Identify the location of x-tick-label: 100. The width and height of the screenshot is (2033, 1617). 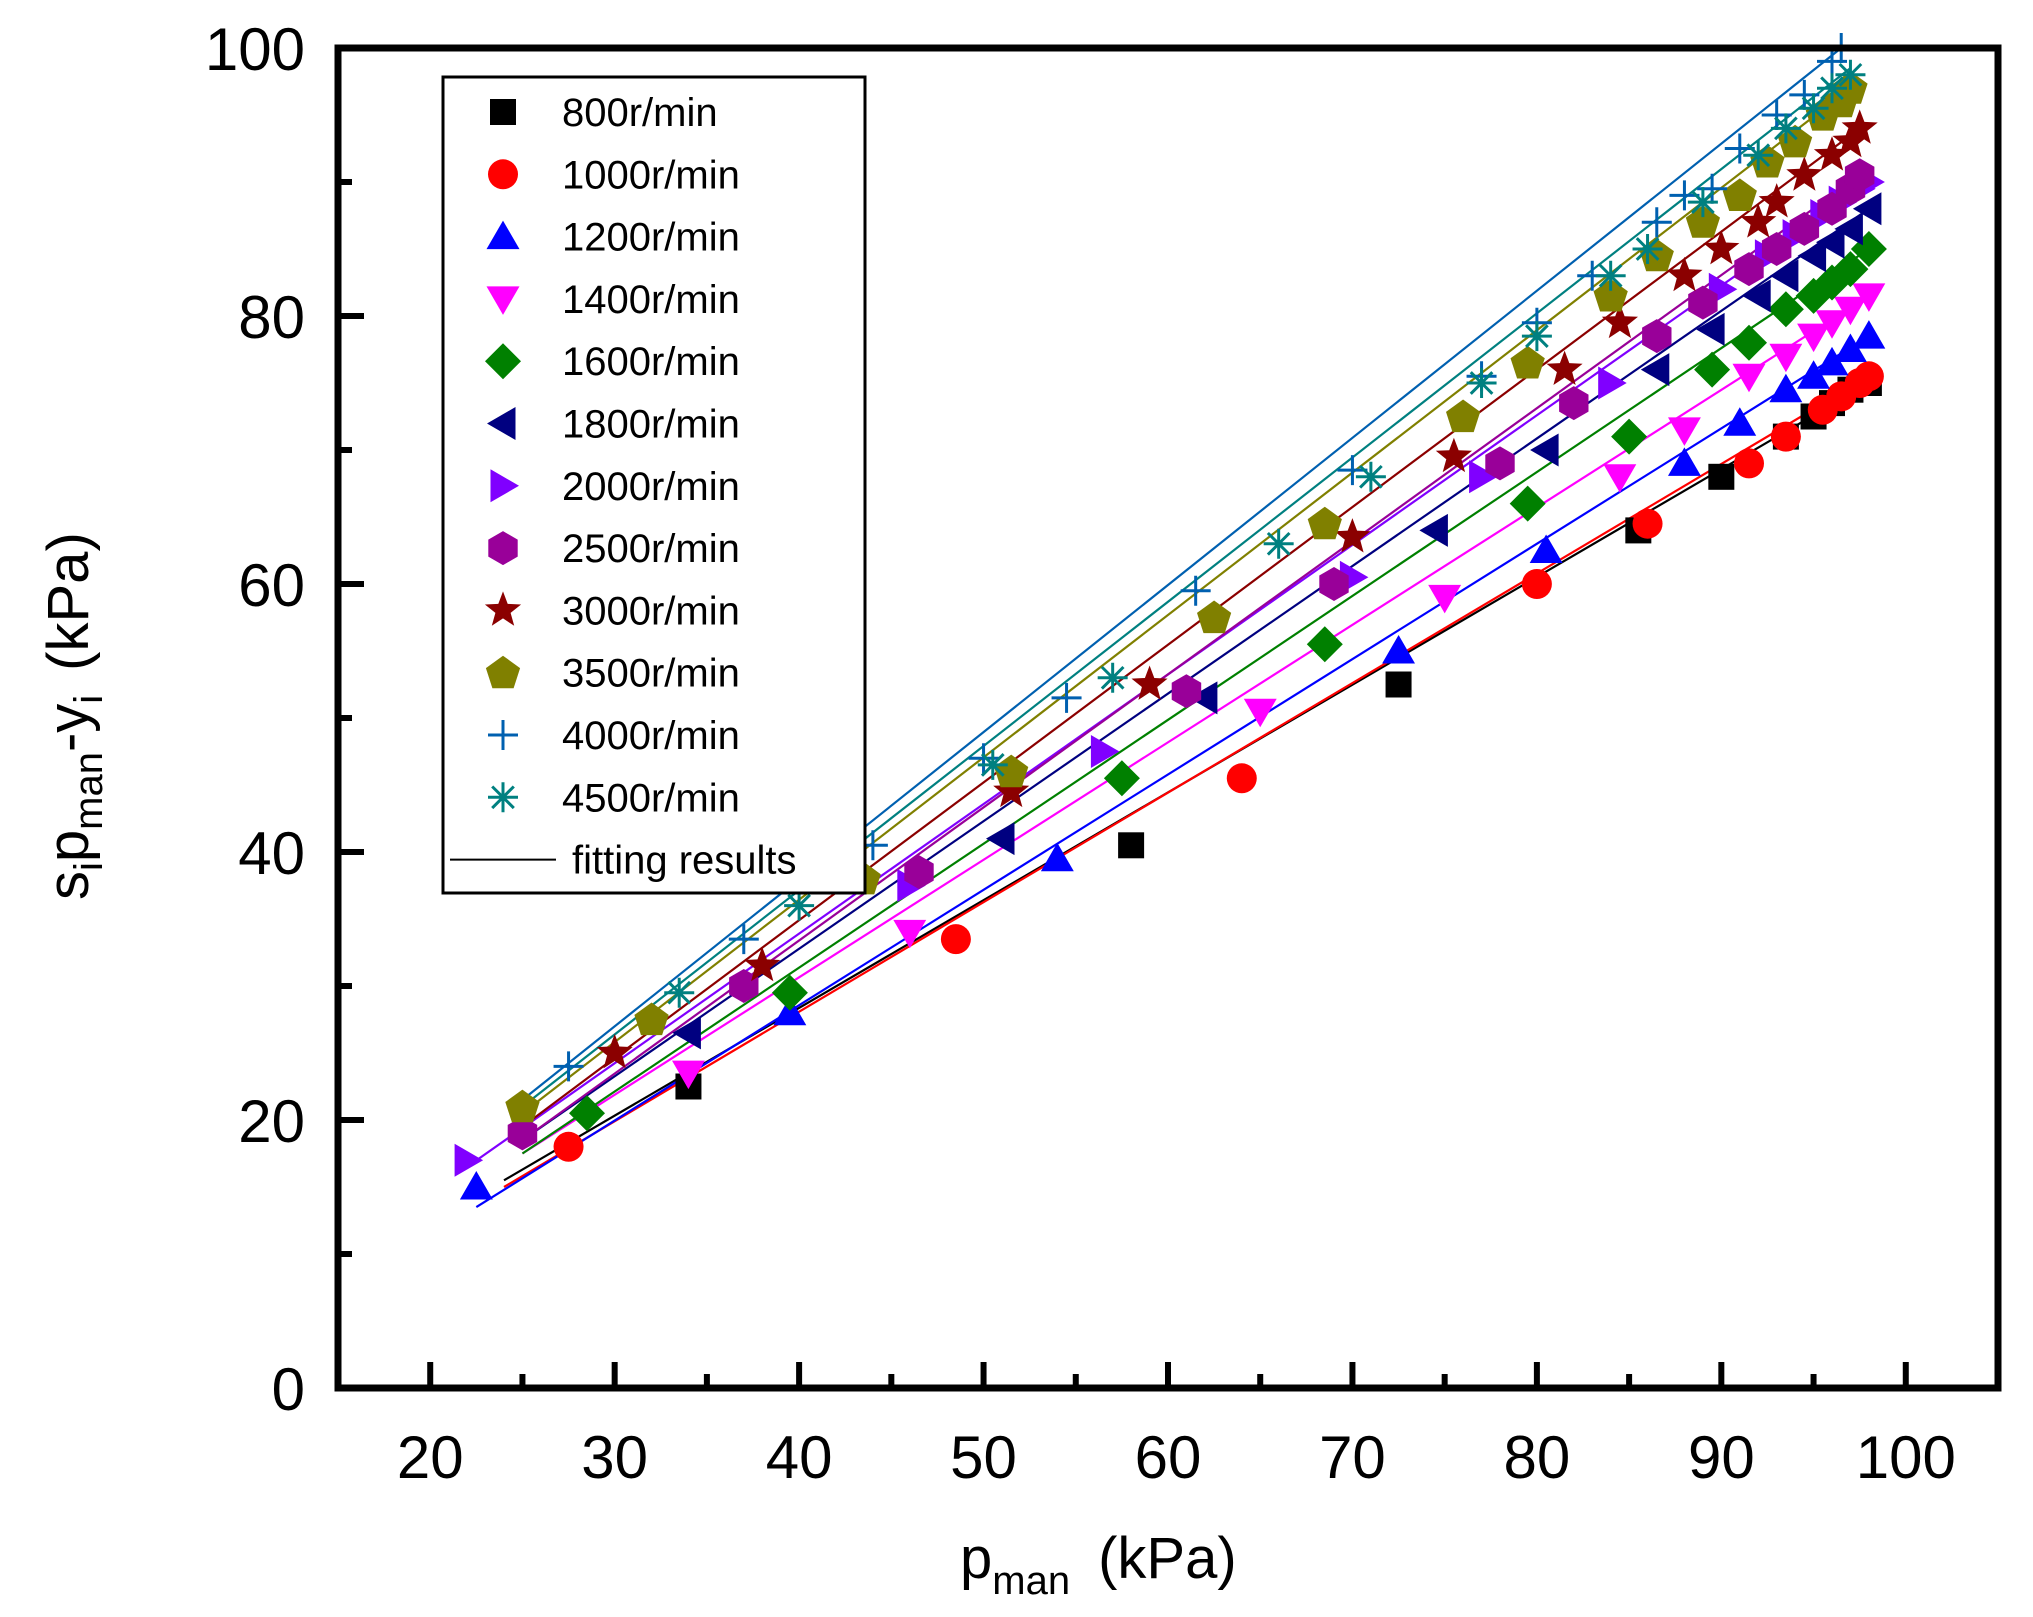
(1906, 1457).